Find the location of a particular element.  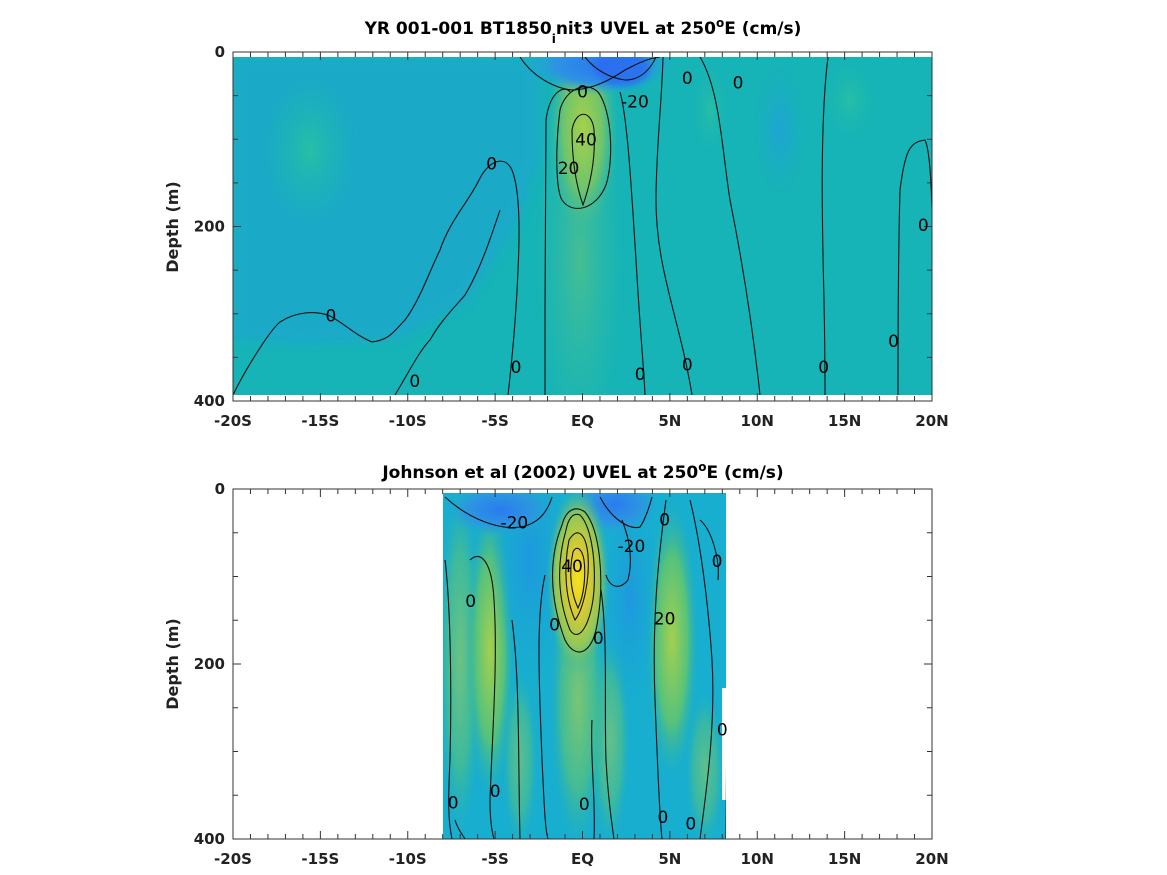

bottom-y-axis-label: Depth (m) is located at coordinates (172, 664).